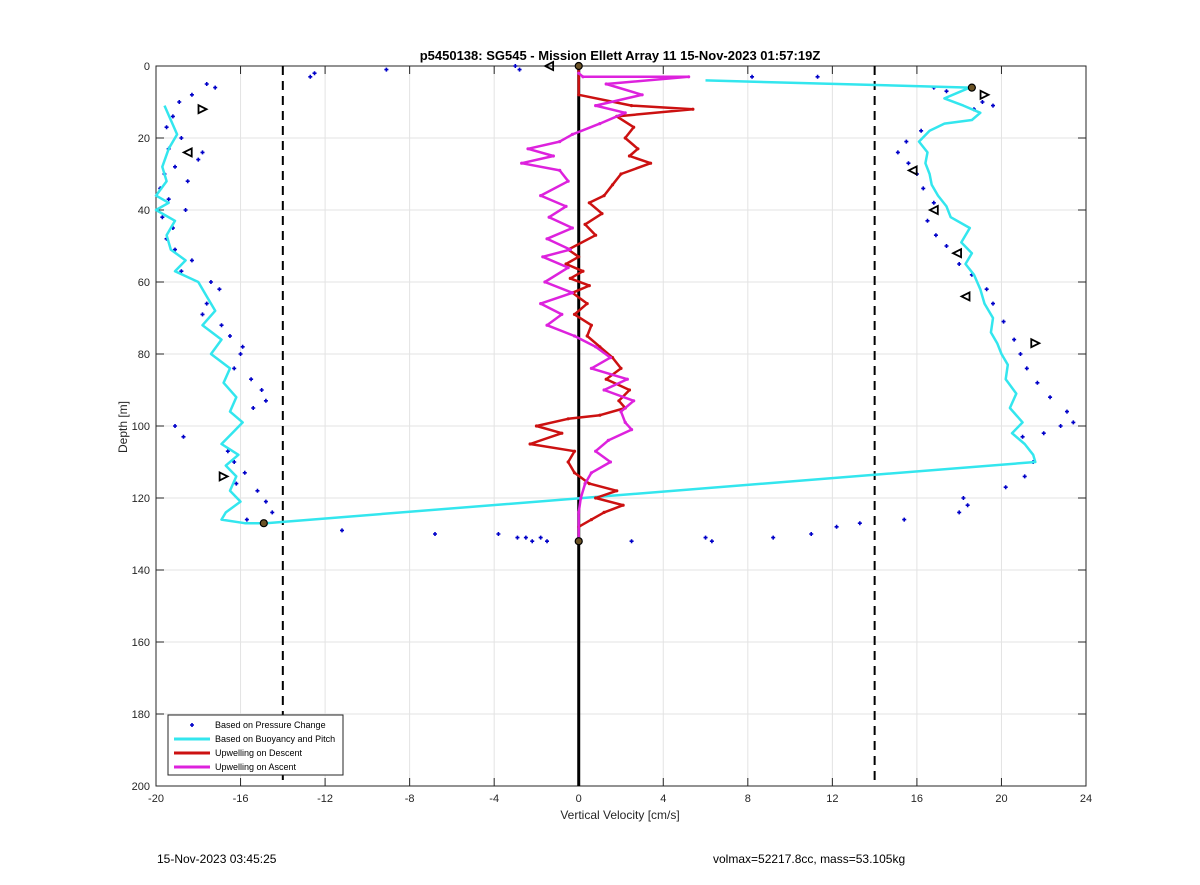 The height and width of the screenshot is (885, 1200). What do you see at coordinates (325, 799) in the screenshot?
I see `x-tick-label: -12` at bounding box center [325, 799].